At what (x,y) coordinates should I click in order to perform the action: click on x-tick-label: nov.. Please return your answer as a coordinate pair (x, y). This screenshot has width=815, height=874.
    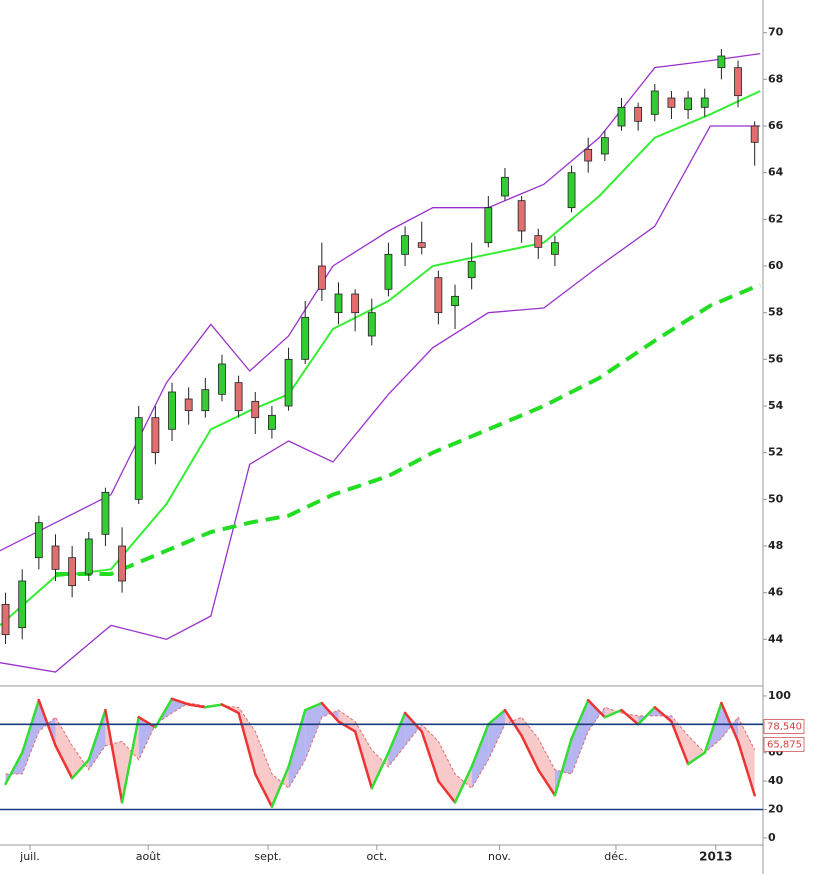
    Looking at the image, I should click on (499, 856).